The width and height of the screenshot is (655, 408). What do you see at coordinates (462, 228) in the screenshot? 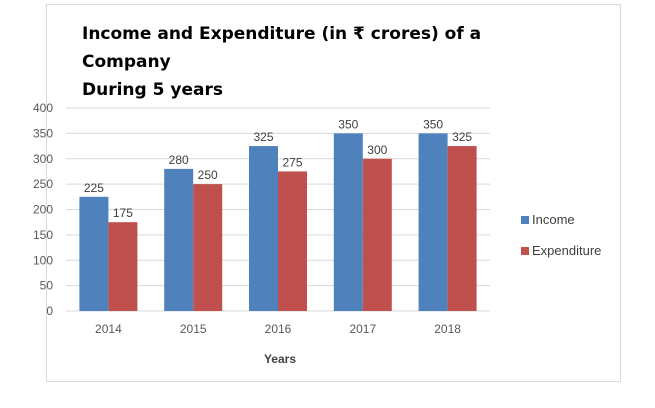
I see `bar-expenditure-2018` at bounding box center [462, 228].